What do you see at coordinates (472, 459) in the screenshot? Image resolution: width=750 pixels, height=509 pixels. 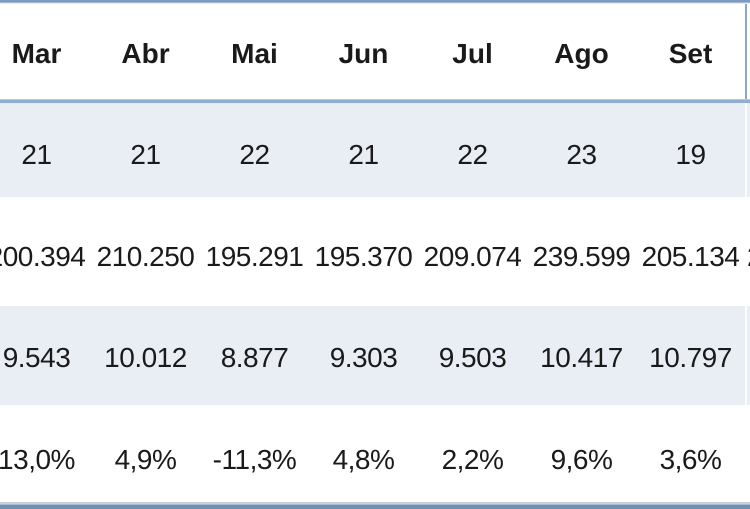 I see `data-cell: 2,2%` at bounding box center [472, 459].